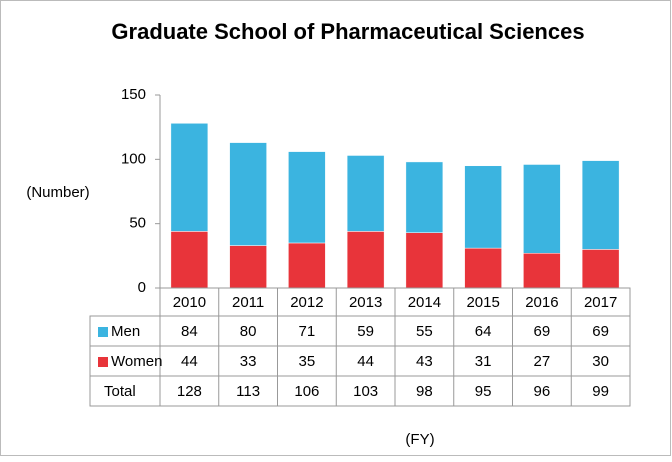 Image resolution: width=672 pixels, height=462 pixels. I want to click on table-value: 95, so click(483, 391).